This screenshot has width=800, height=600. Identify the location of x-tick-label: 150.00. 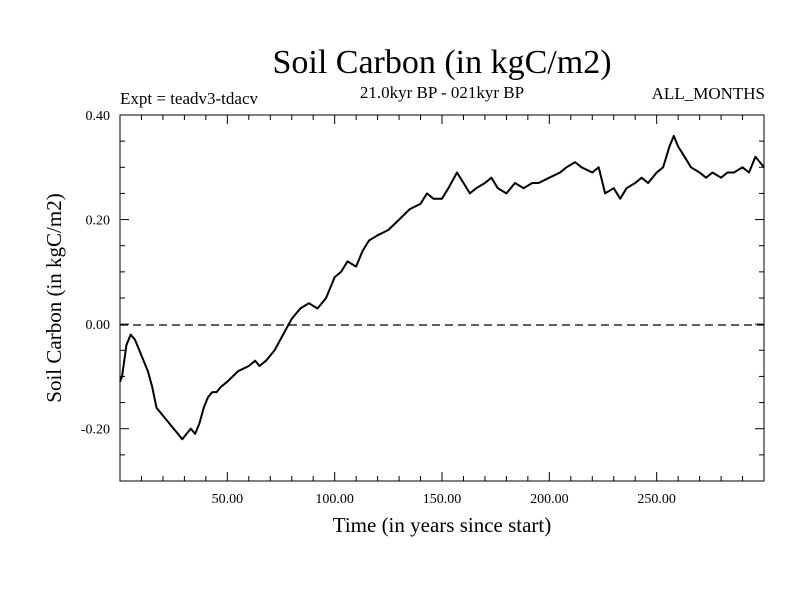
(442, 499).